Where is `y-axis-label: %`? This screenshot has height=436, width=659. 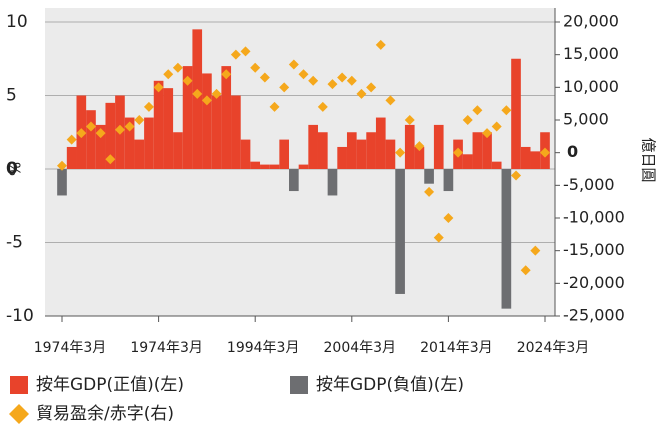
y-axis-label: % is located at coordinates (16, 169).